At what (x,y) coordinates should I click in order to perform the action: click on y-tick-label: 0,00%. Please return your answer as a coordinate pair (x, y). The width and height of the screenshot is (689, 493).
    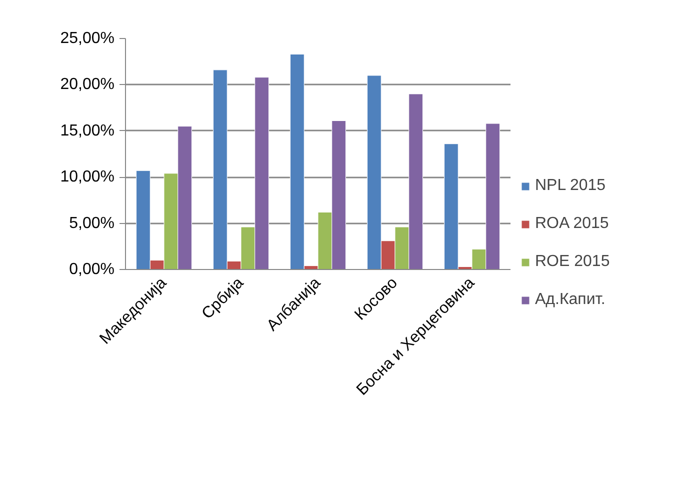
    Looking at the image, I should click on (92, 269).